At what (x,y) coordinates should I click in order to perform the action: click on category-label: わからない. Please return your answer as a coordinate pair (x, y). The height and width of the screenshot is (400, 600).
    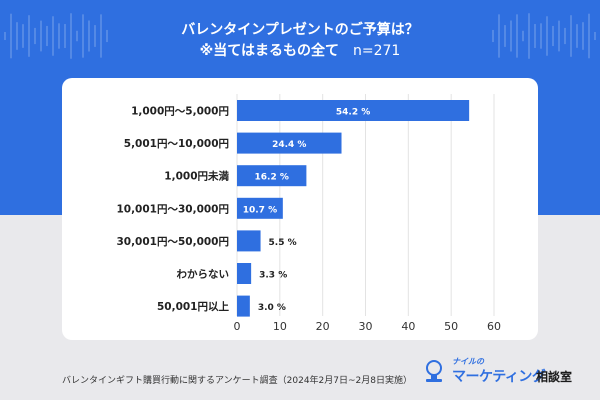
    Looking at the image, I should click on (203, 275).